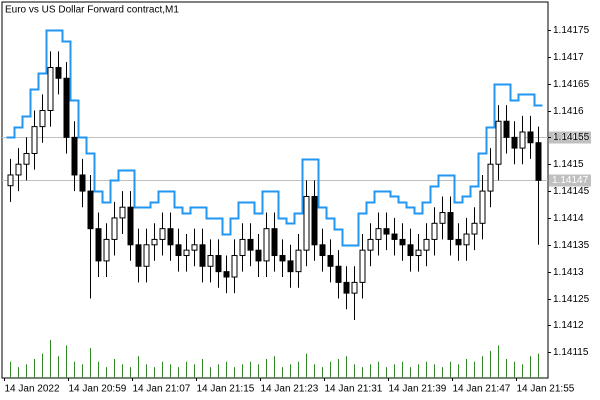 The image size is (600, 400). I want to click on y-tick-label: 1.14165, so click(571, 84).